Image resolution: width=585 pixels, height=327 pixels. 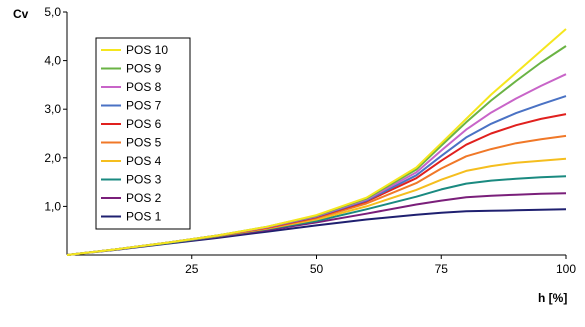 I want to click on x-tick-label: 75, so click(x=442, y=269).